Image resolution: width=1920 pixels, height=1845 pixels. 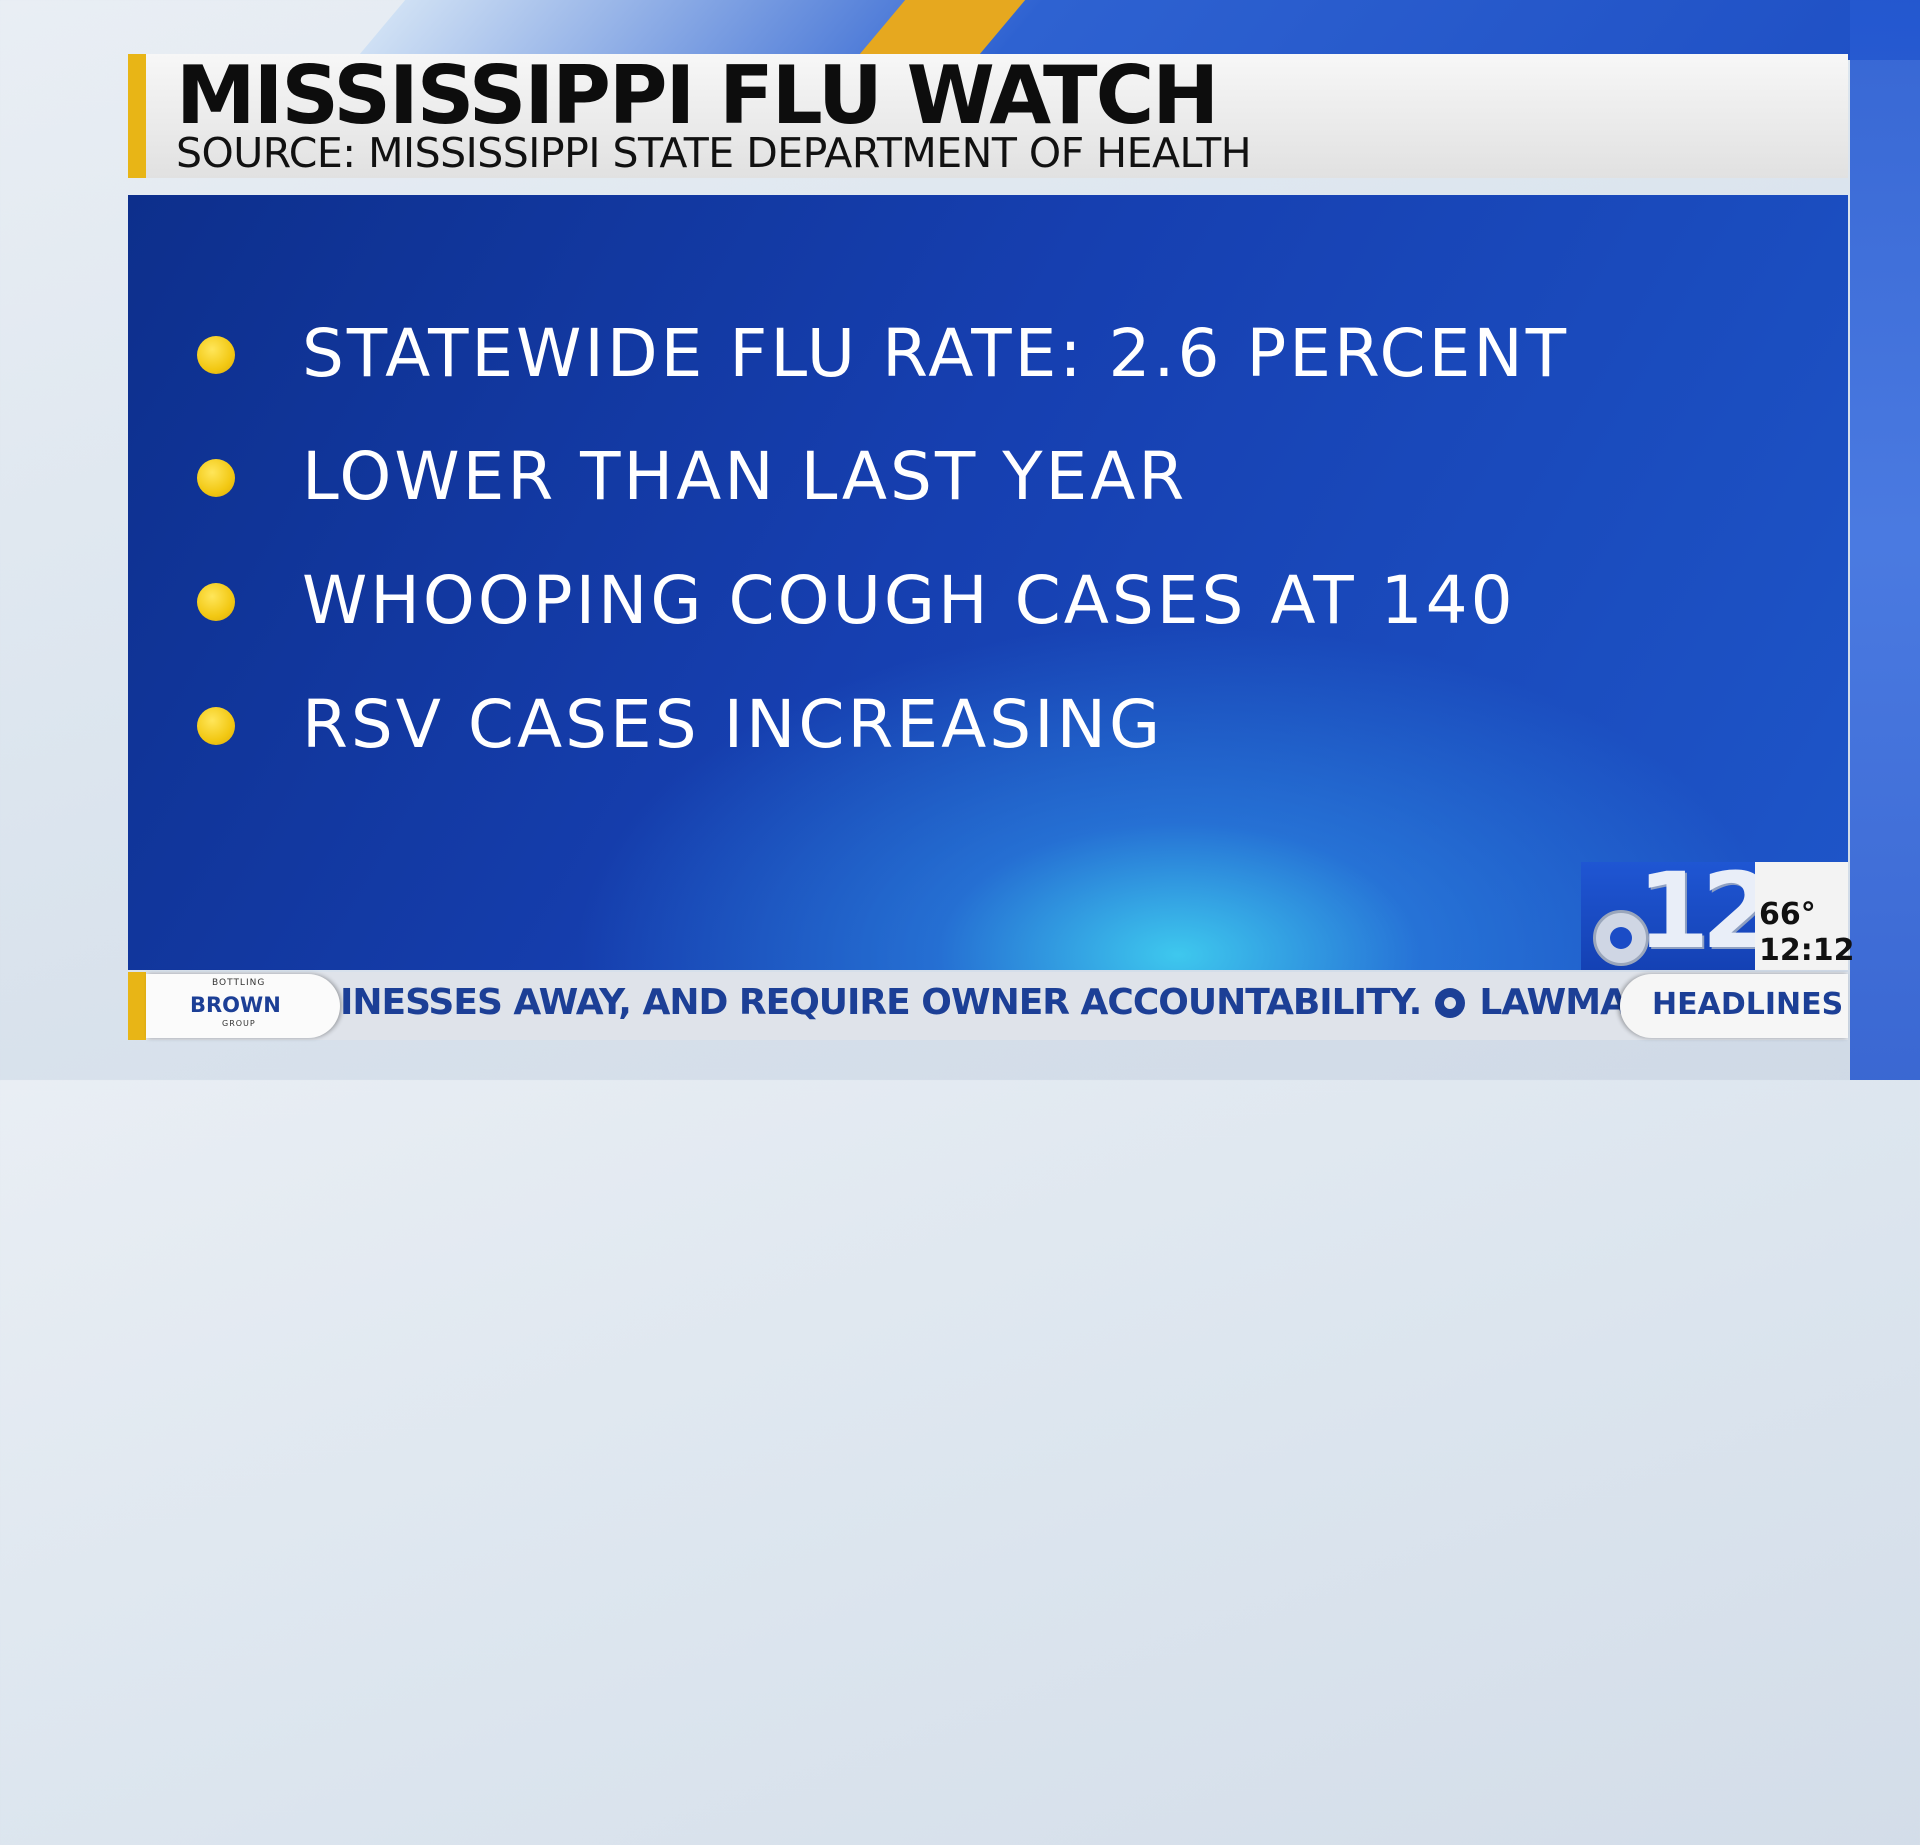 I want to click on bullet-text: WHOOPING COUGH CASES AT 140, so click(x=909, y=600).